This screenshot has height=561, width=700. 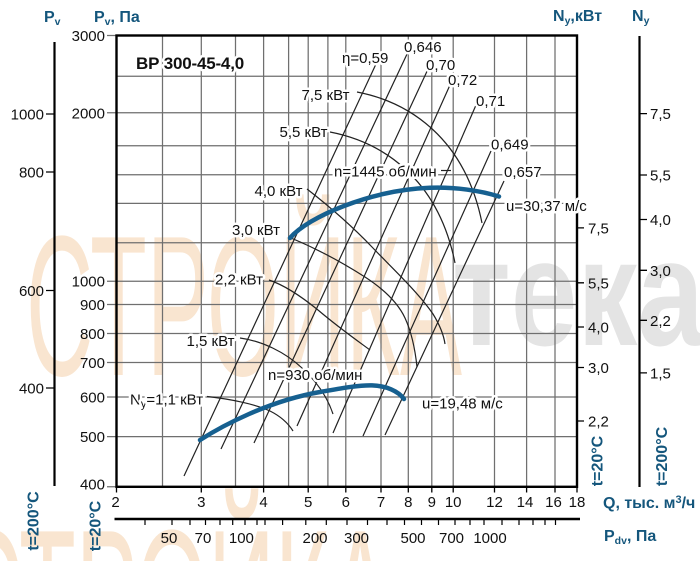 What do you see at coordinates (190, 63) in the screenshot?
I see `svg-text: ВР 300-45-4,0` at bounding box center [190, 63].